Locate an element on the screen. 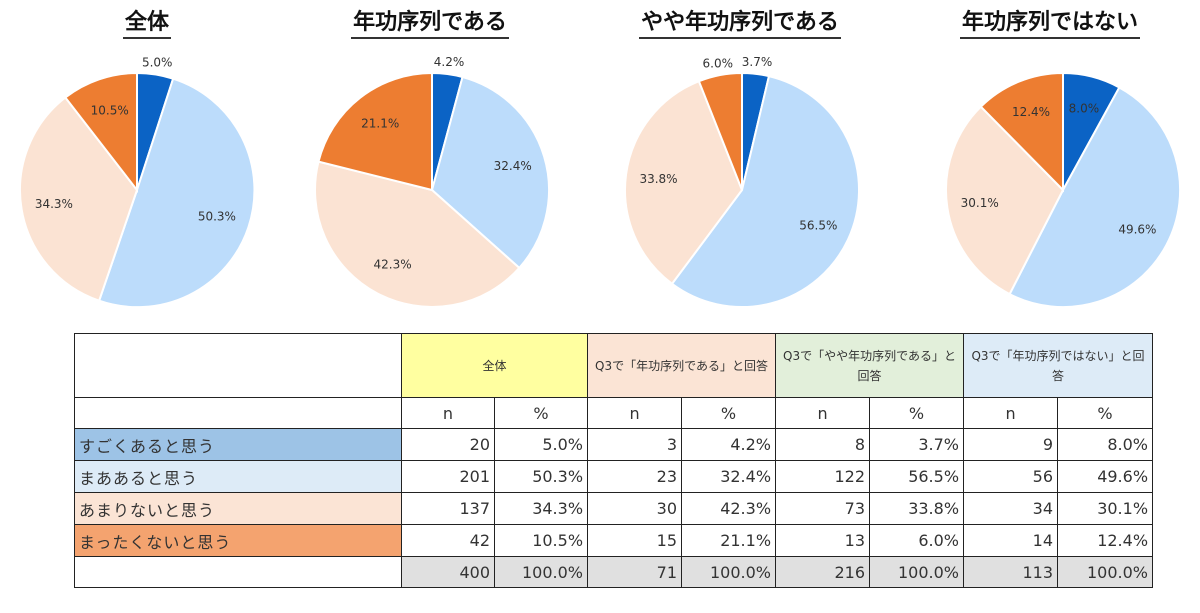  table-corner-cell is located at coordinates (238, 365).